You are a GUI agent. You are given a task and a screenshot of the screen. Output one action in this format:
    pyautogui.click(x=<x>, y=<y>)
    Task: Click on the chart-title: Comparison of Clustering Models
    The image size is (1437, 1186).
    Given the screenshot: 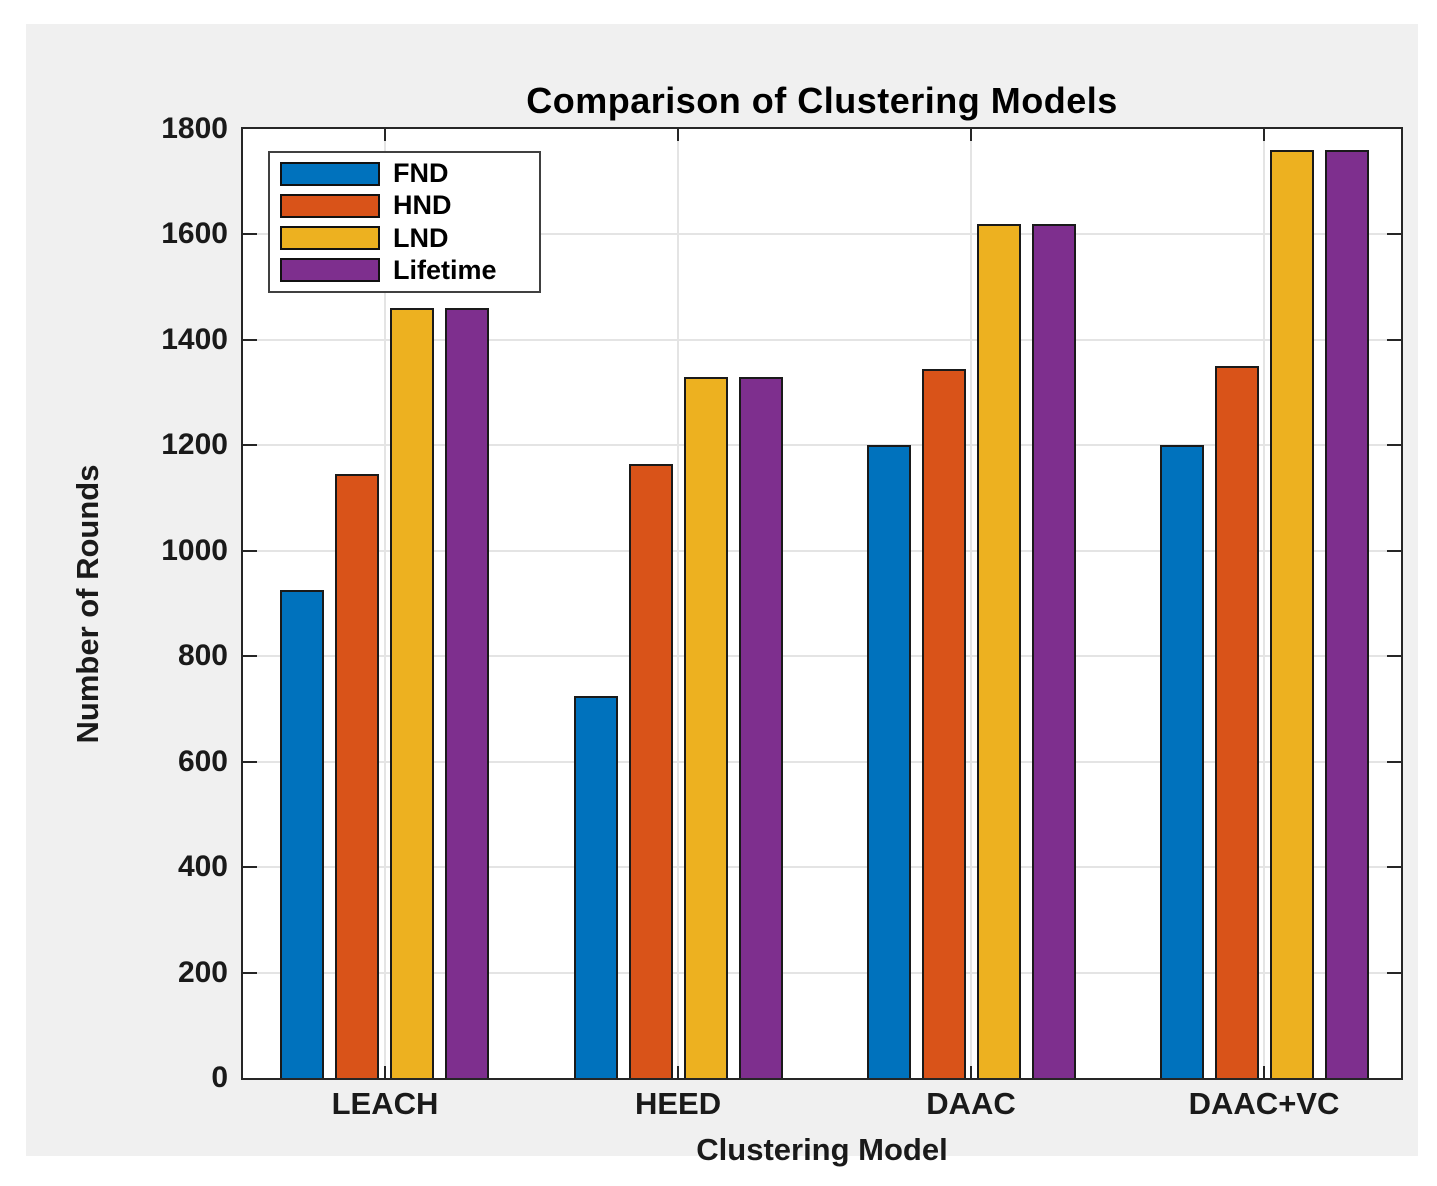 What is the action you would take?
    pyautogui.click(x=822, y=100)
    